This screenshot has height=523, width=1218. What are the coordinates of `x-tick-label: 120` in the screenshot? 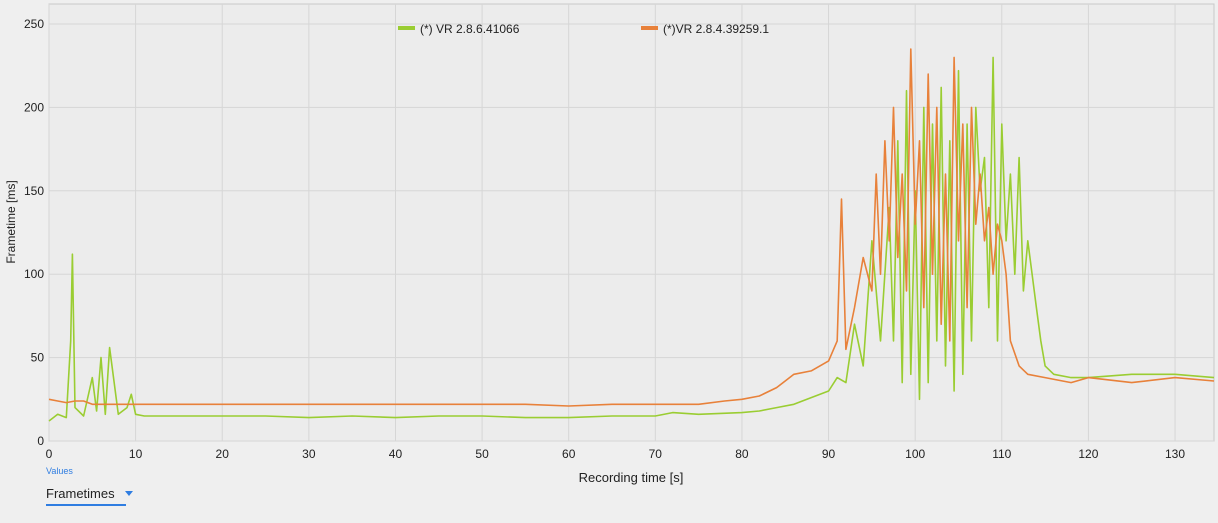 It's located at (1088, 454).